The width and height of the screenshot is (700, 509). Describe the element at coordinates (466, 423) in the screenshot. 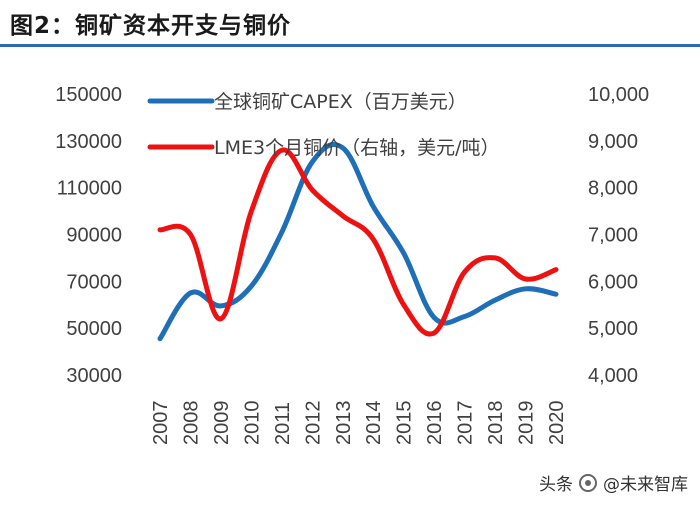

I see `x-tick-label: 2017` at that location.